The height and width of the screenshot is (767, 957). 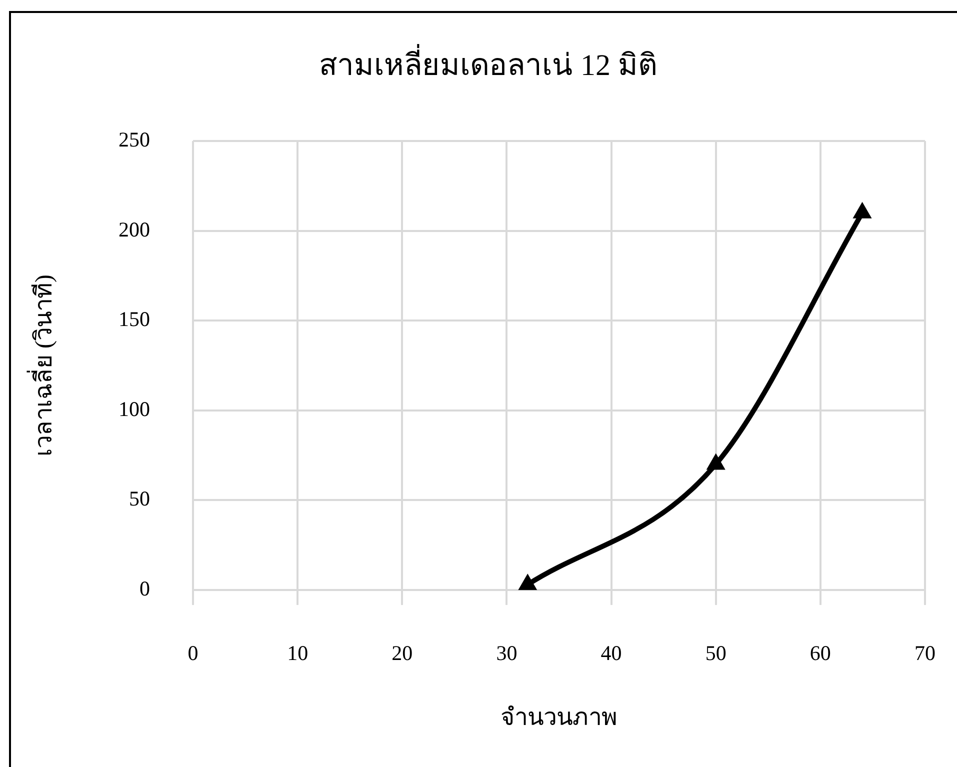 I want to click on x-tick-label: 0, so click(x=193, y=653).